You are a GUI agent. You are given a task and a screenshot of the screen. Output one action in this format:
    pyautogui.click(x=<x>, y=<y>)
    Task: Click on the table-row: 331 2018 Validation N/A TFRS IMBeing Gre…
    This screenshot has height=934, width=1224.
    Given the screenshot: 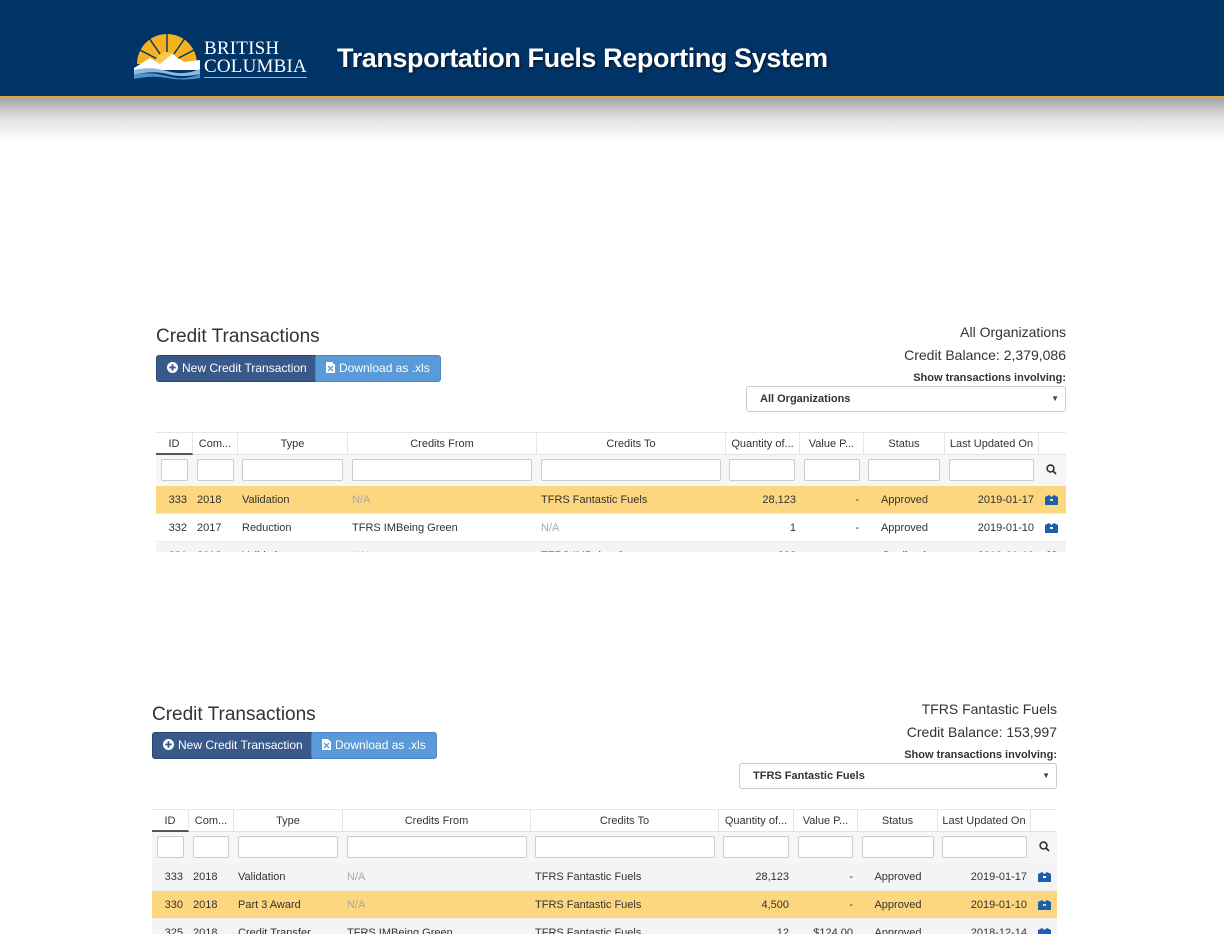 What is the action you would take?
    pyautogui.click(x=611, y=547)
    